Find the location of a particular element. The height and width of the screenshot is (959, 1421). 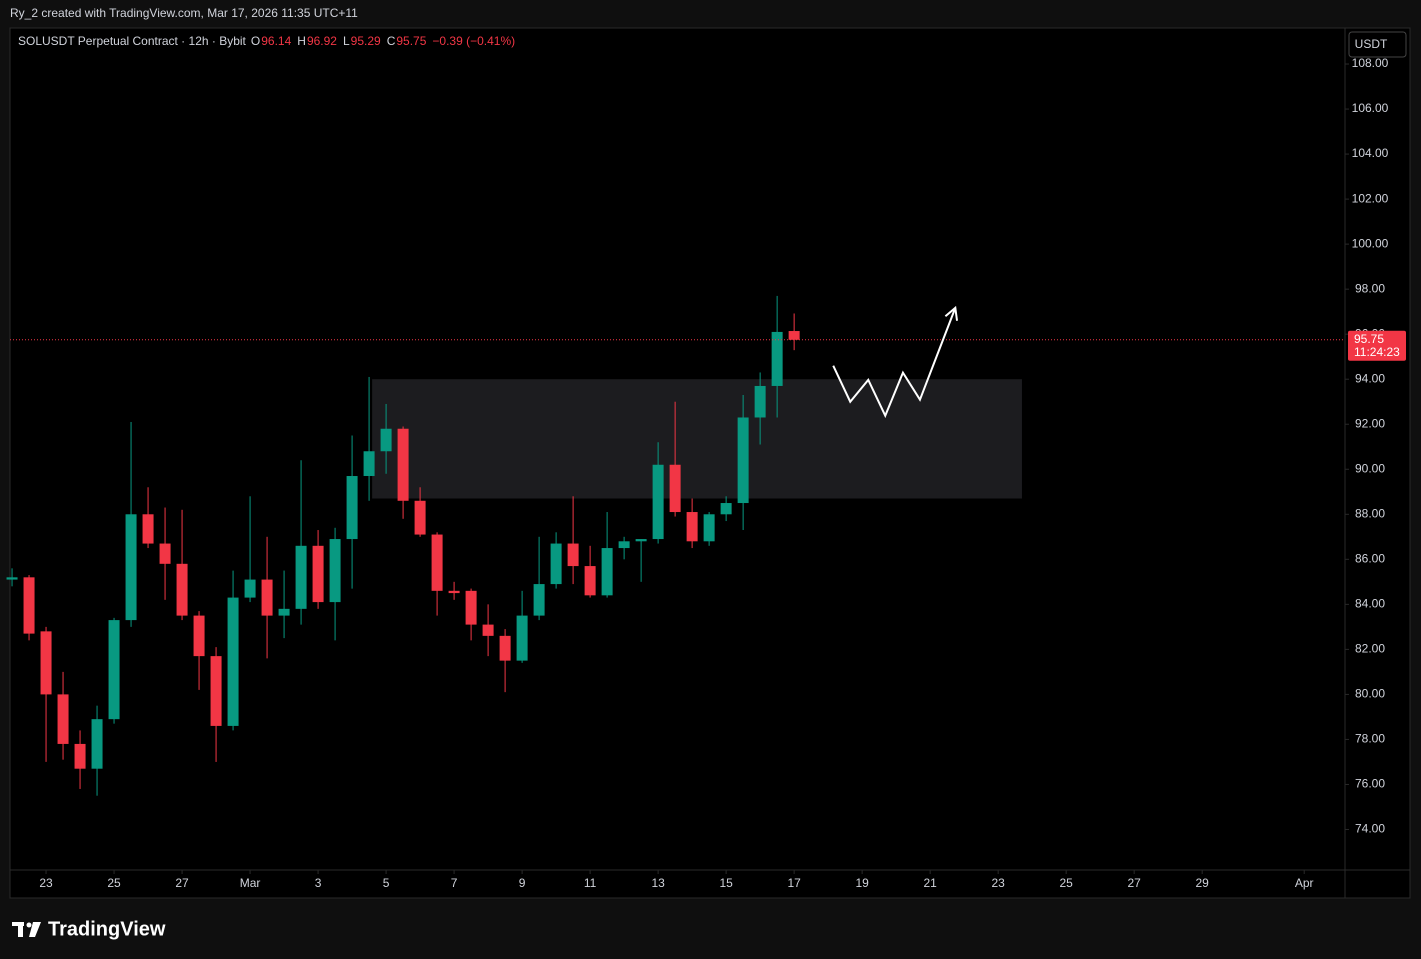

x-tick-label: 11 is located at coordinates (590, 883).